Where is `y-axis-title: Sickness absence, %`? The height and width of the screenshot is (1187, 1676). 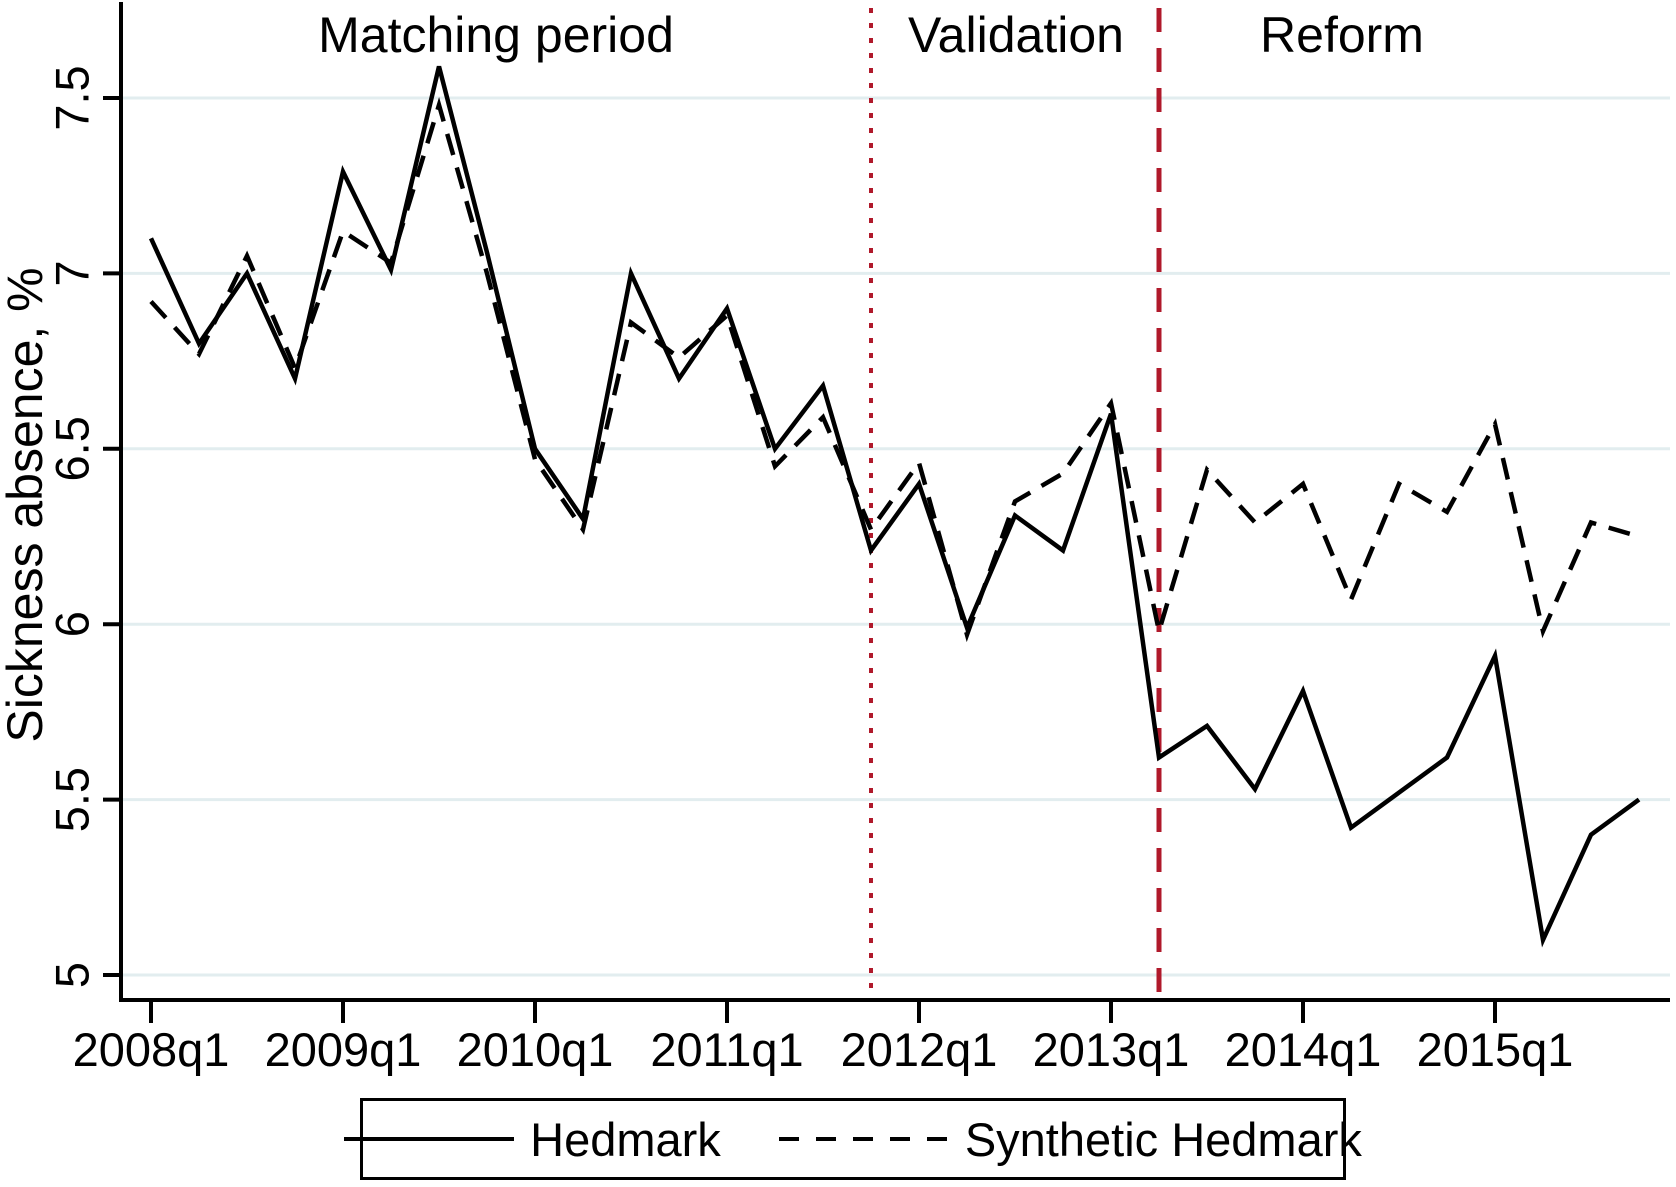
y-axis-title: Sickness absence, % is located at coordinates (26, 504).